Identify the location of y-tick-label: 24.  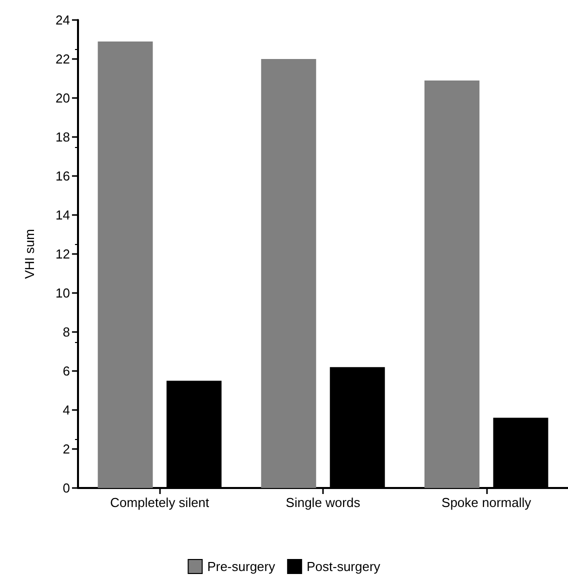
(63, 20).